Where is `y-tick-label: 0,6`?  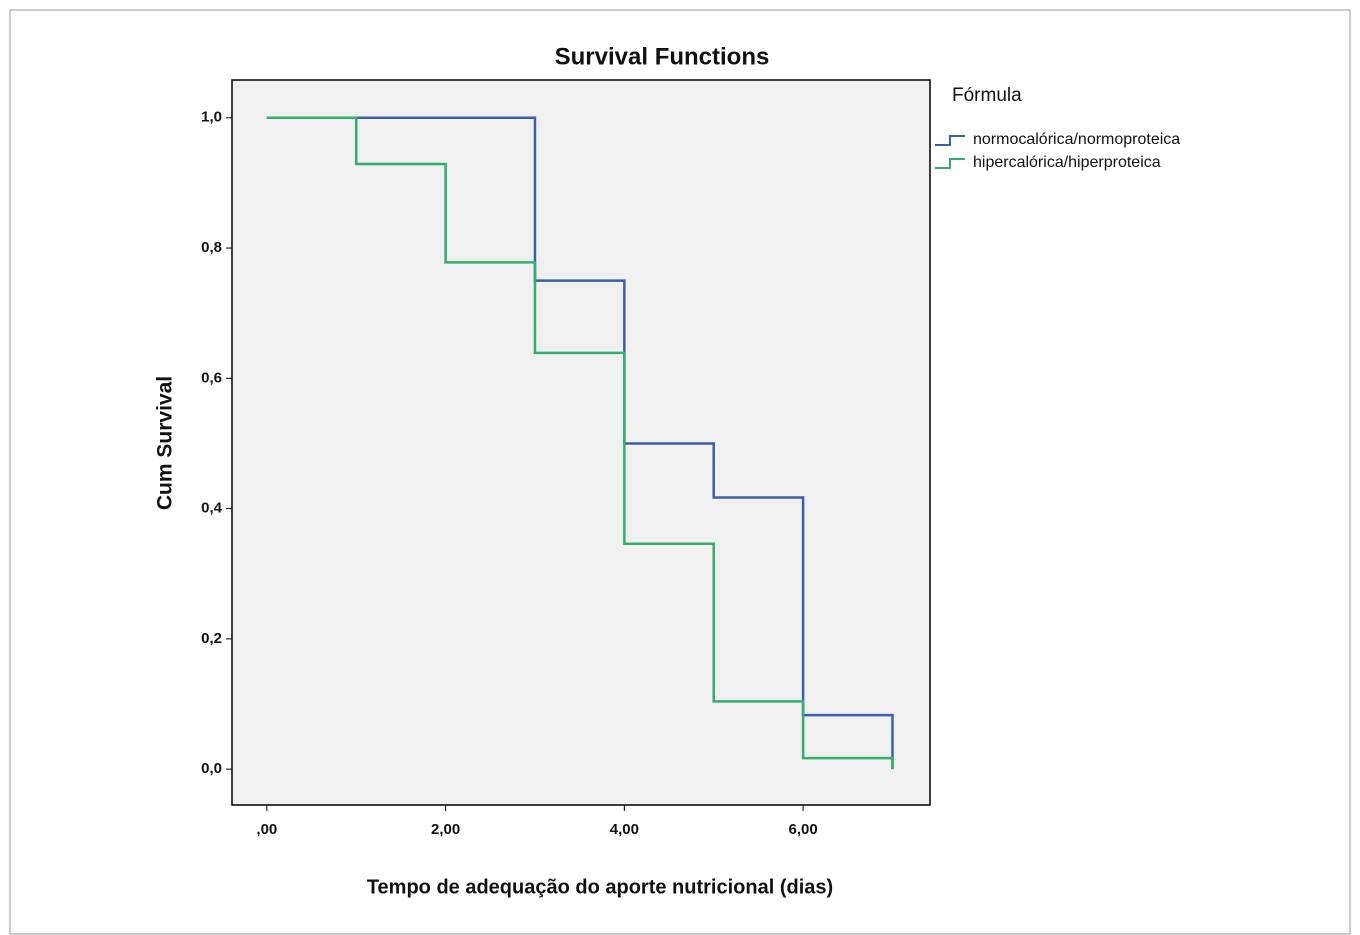
y-tick-label: 0,6 is located at coordinates (211, 377).